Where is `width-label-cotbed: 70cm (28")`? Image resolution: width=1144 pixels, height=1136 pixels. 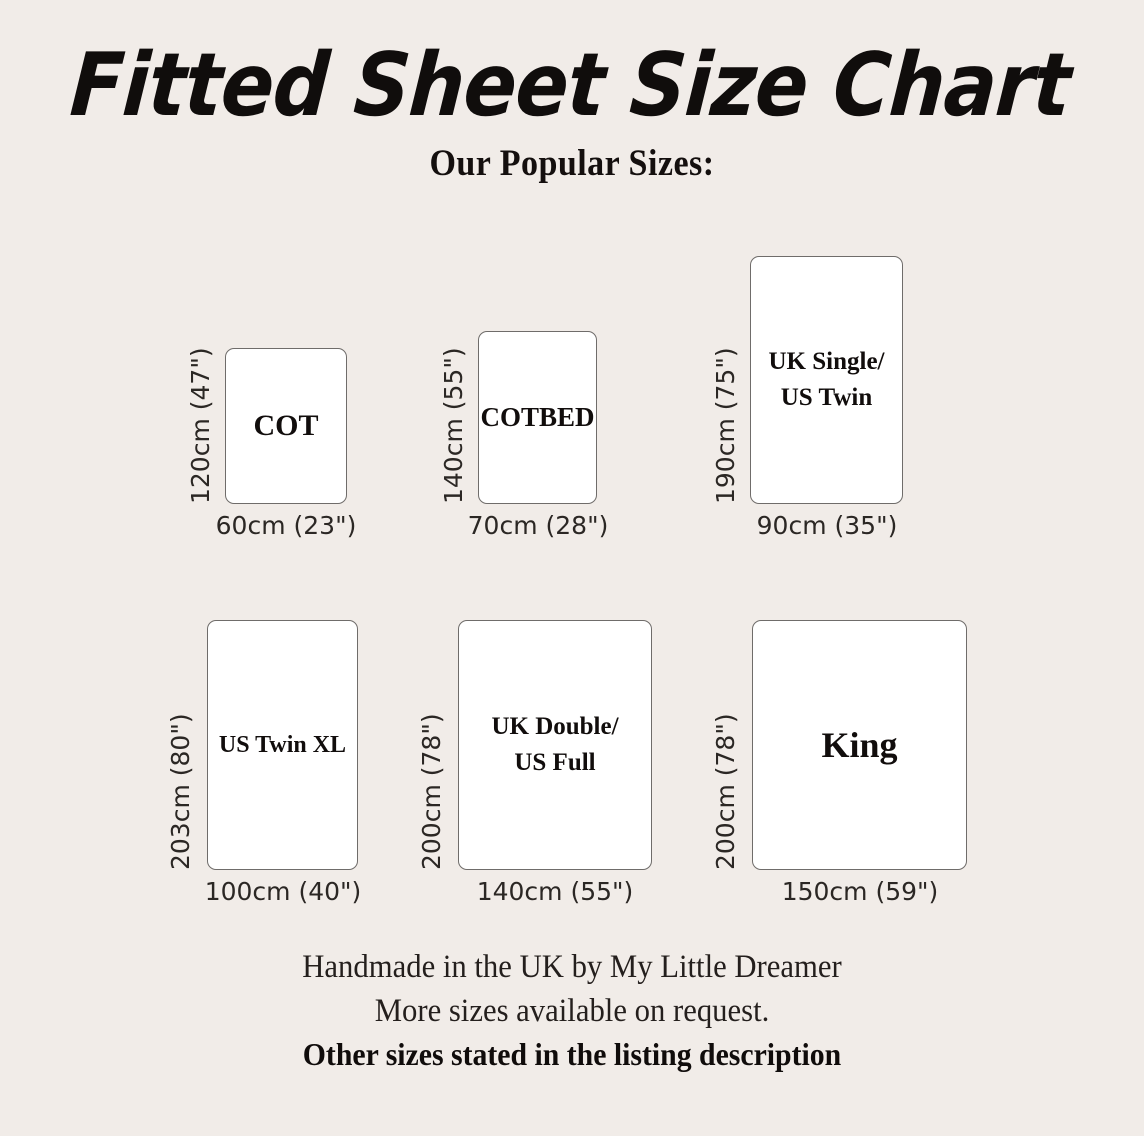
width-label-cotbed: 70cm (28") is located at coordinates (538, 525).